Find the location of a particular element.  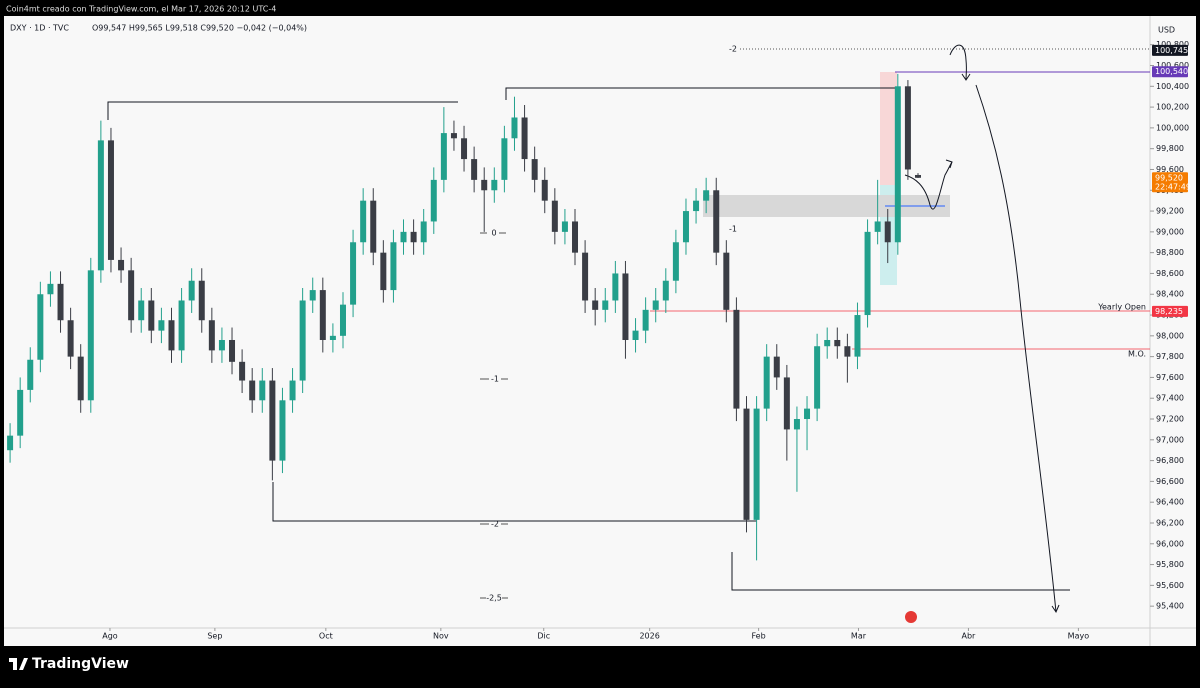

fib-label: -2,5 is located at coordinates (494, 598).